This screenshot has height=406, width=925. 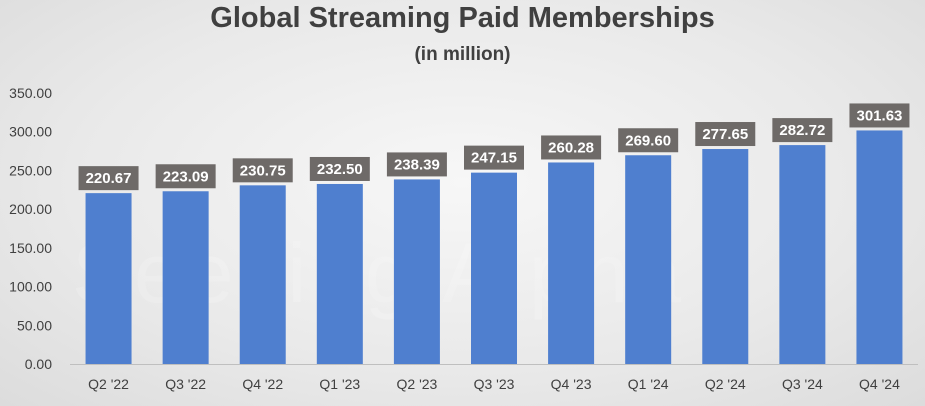 What do you see at coordinates (108, 384) in the screenshot?
I see `x-tick-label: Q2 '22` at bounding box center [108, 384].